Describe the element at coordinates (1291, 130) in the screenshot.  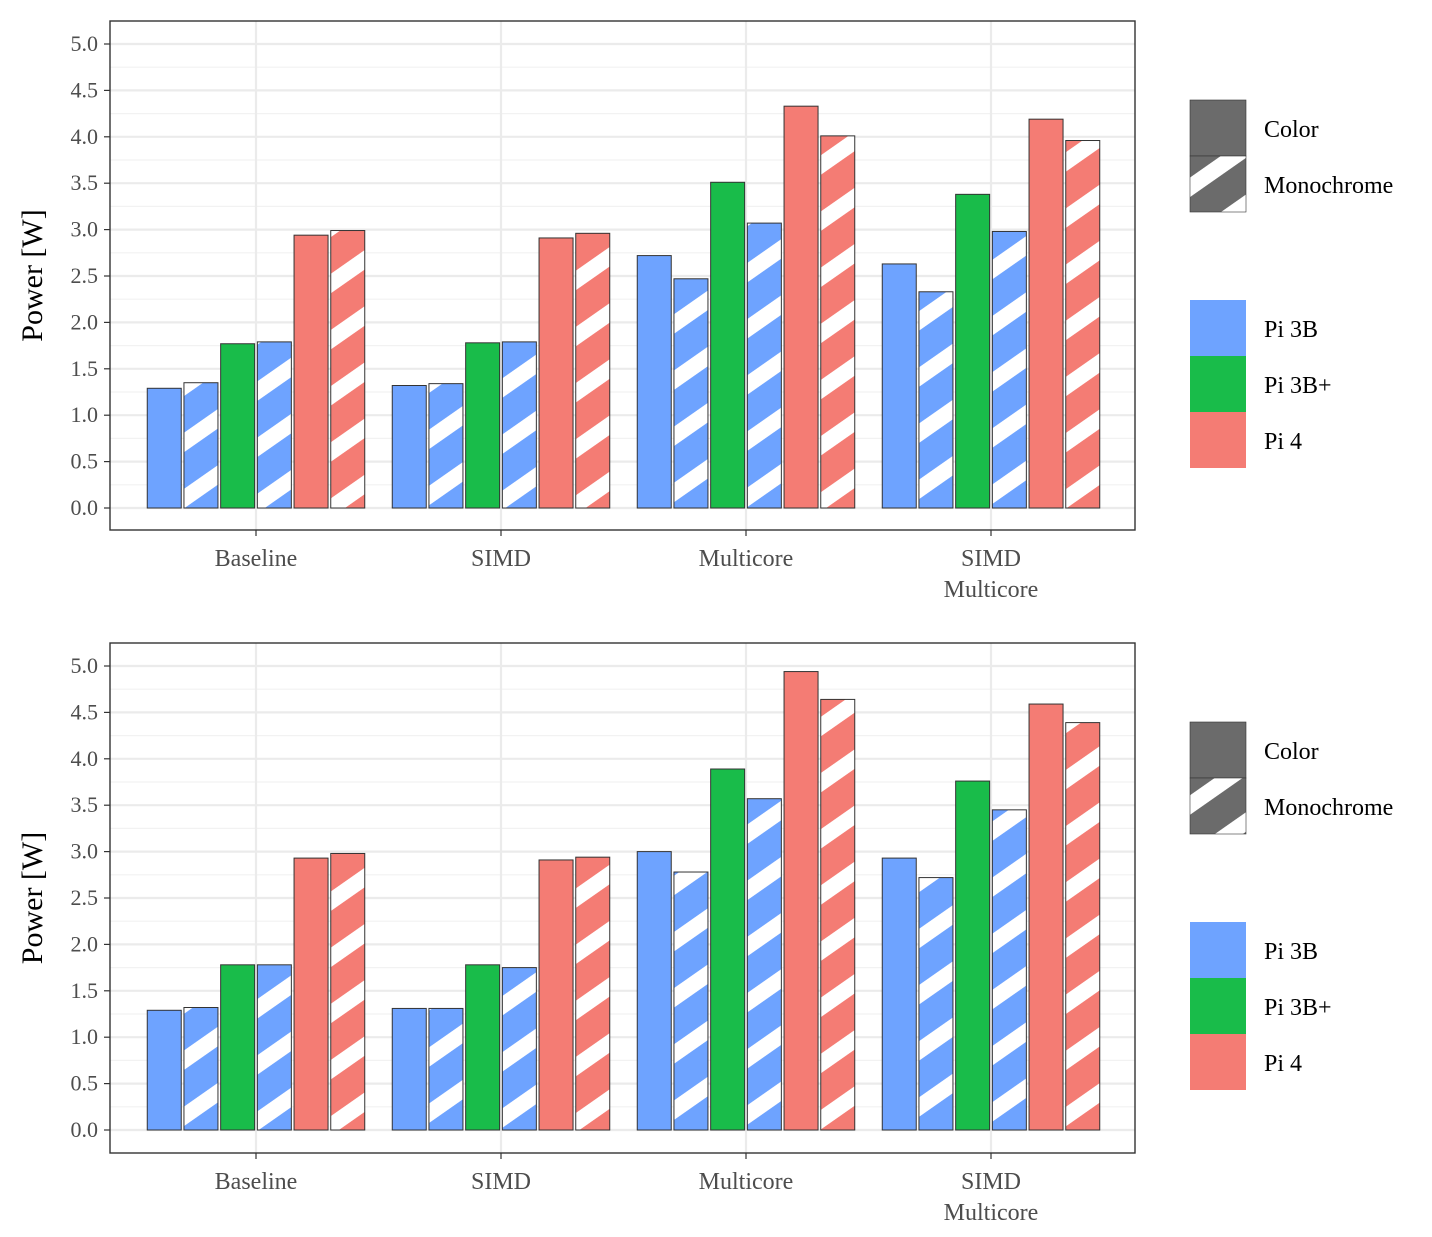
I see `legend-label-color: Color` at that location.